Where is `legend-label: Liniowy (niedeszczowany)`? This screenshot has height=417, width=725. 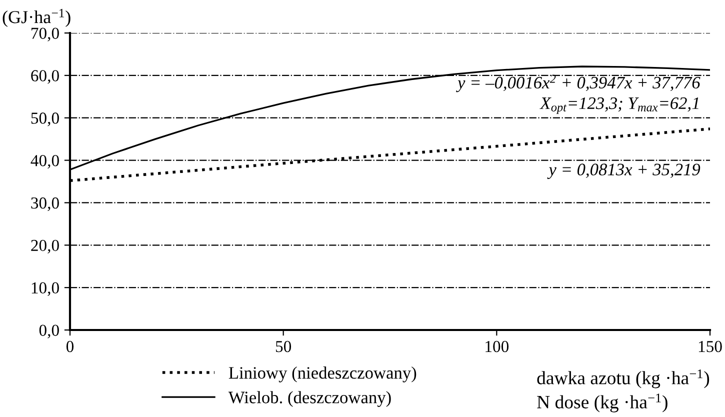 legend-label: Liniowy (niedeszczowany) is located at coordinates (322, 374).